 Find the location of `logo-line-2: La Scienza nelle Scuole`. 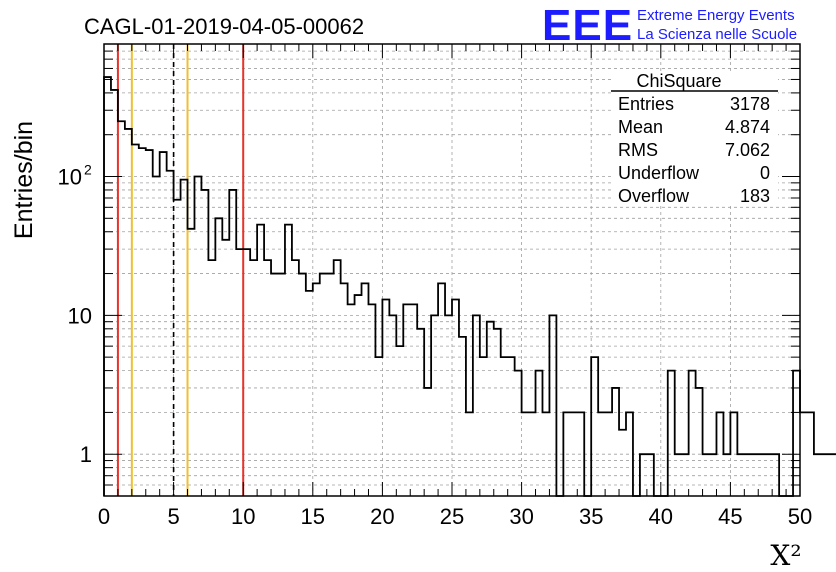

logo-line-2: La Scienza nelle Scuole is located at coordinates (717, 34).